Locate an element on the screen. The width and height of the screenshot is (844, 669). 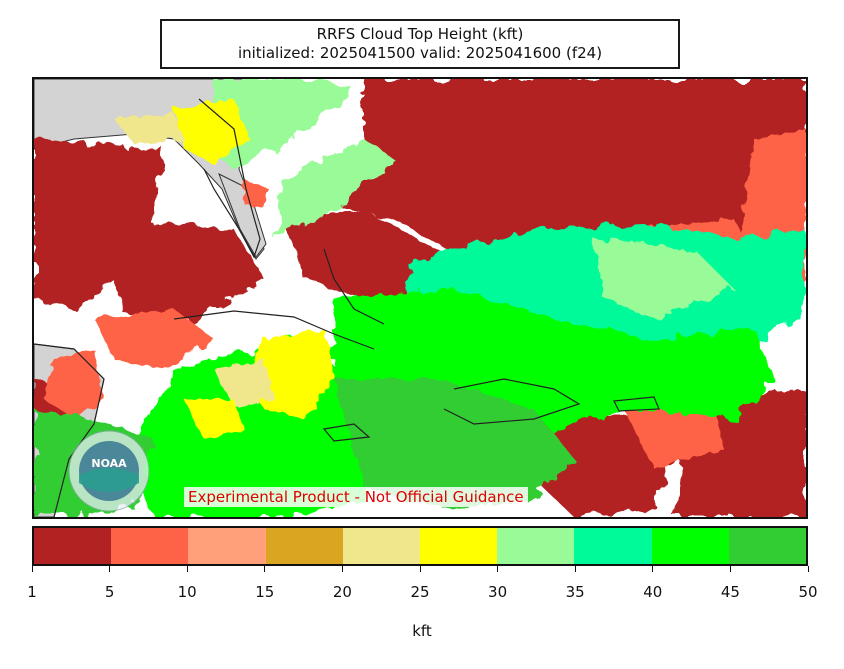
colorbar-tick-label: 30 is located at coordinates (498, 592).